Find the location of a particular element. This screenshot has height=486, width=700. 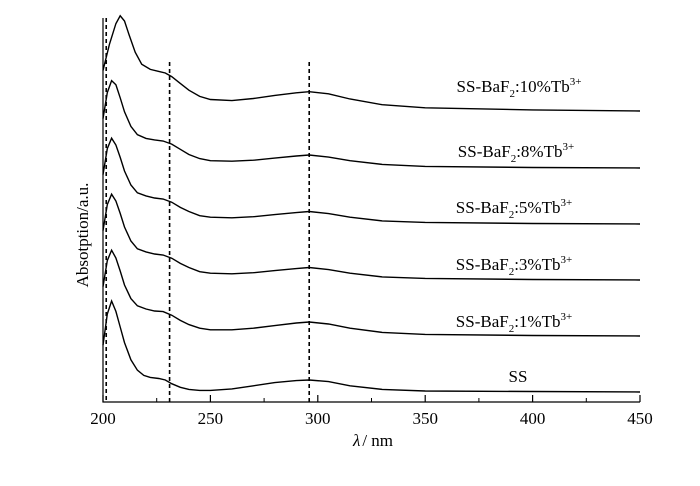

series-label-base: SS is located at coordinates (518, 376).